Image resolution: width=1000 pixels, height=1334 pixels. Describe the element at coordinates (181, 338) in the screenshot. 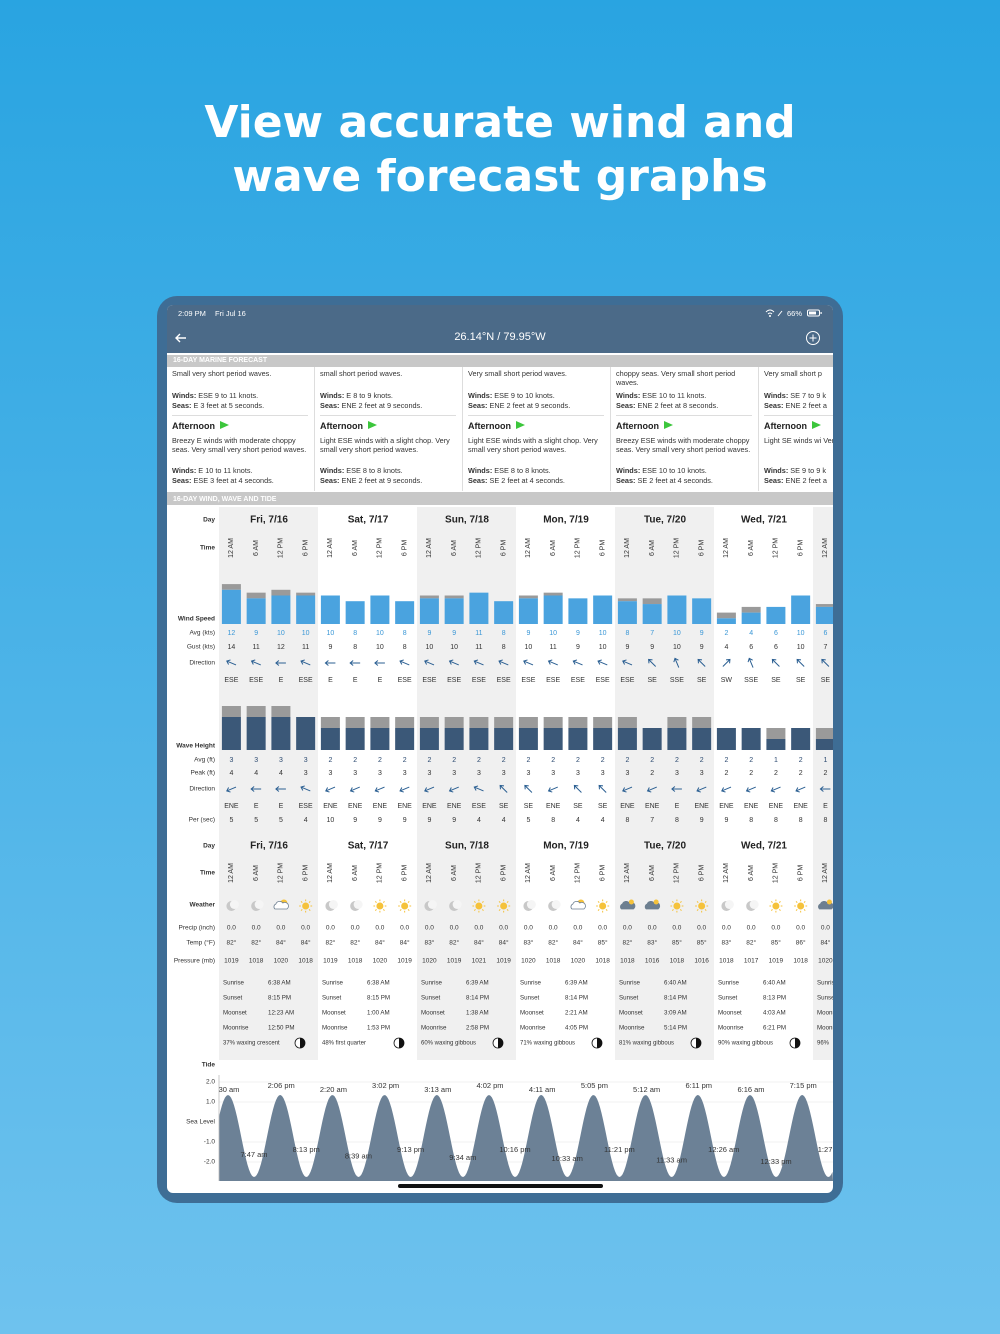

I see `back-button` at that location.